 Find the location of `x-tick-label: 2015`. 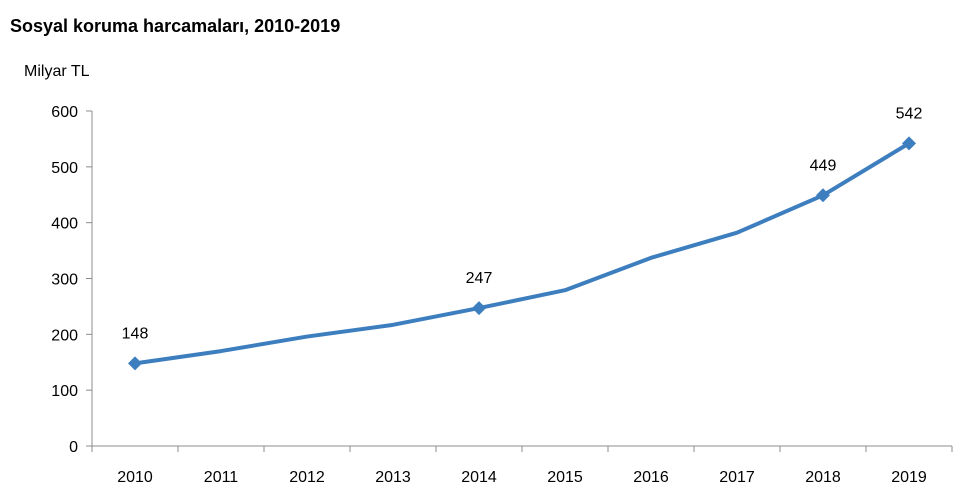

x-tick-label: 2015 is located at coordinates (565, 477).